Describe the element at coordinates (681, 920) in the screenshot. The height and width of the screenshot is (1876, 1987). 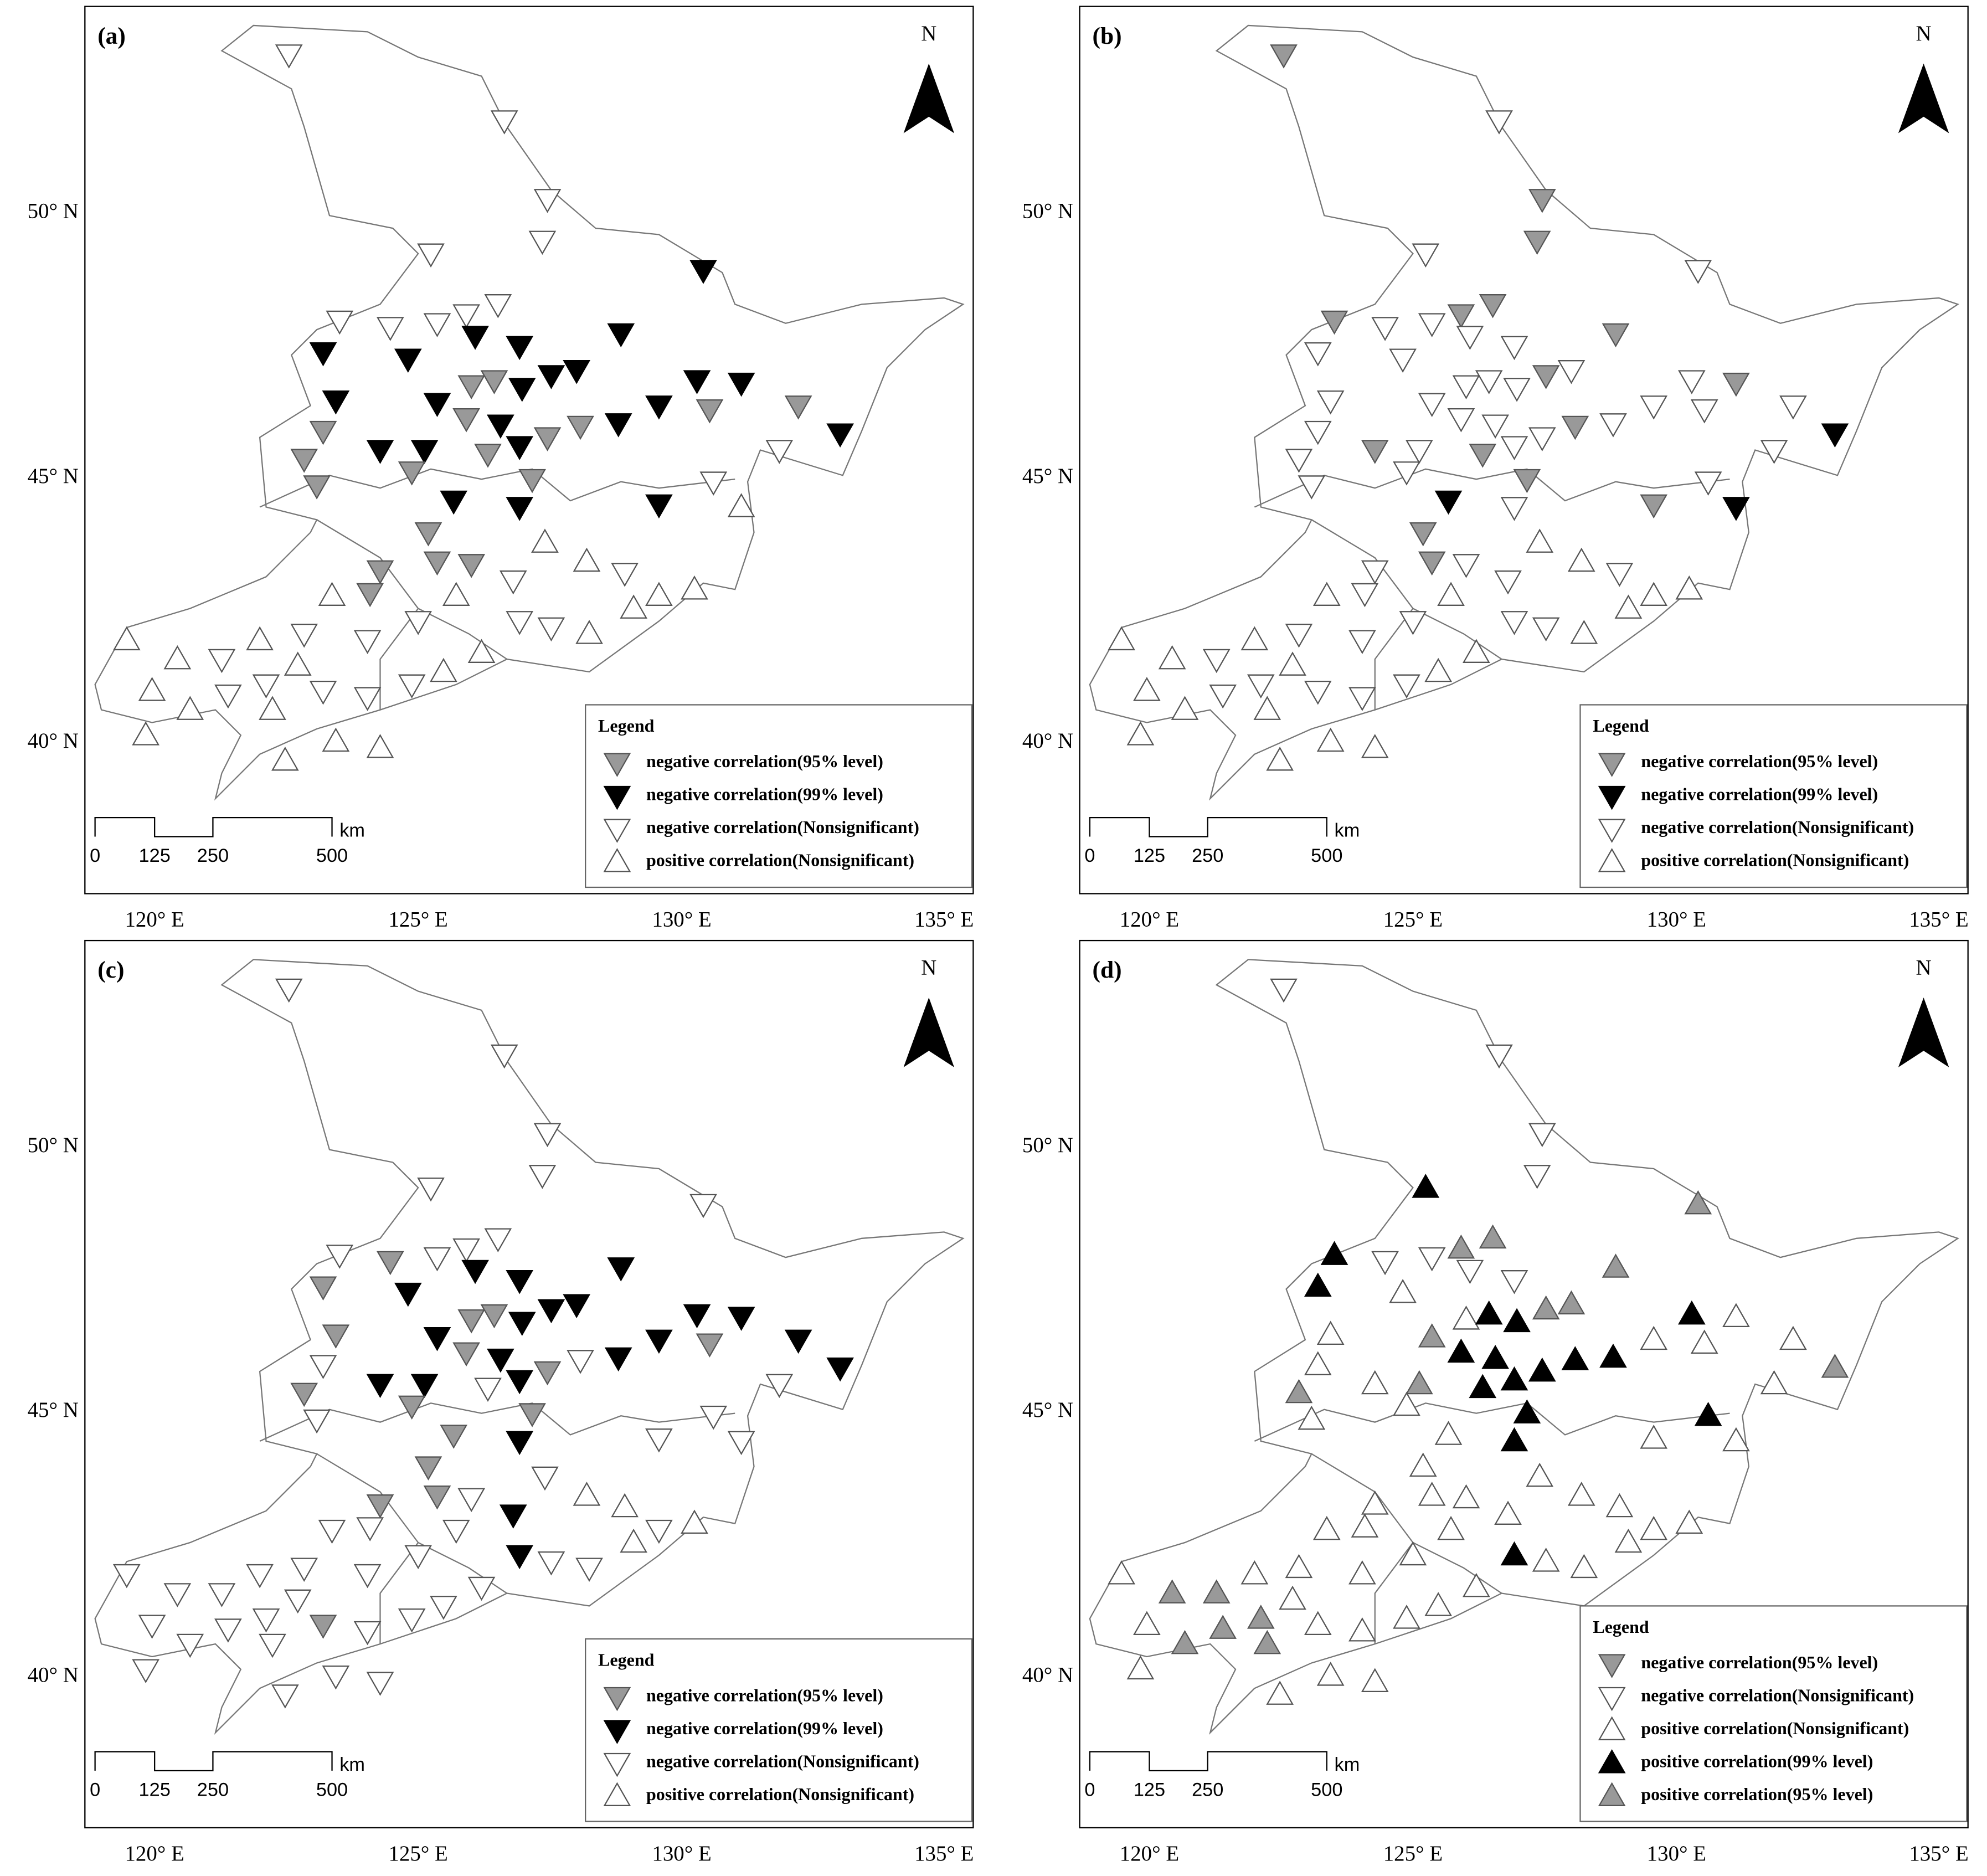
I see `lon-label: 130° E` at that location.